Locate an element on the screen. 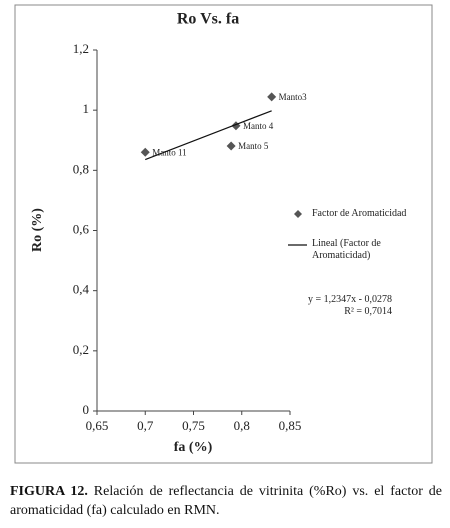 Image resolution: width=450 pixels, height=528 pixels. x-tick-label: 0,7 is located at coordinates (145, 425).